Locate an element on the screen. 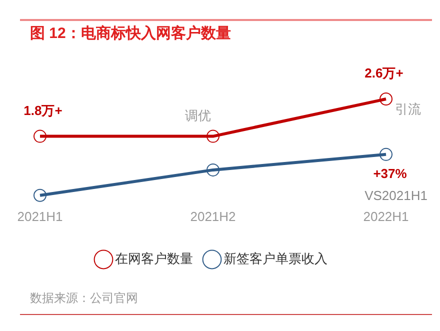 This screenshot has width=440, height=331. legend-label: 在网客户数量 is located at coordinates (154, 258).